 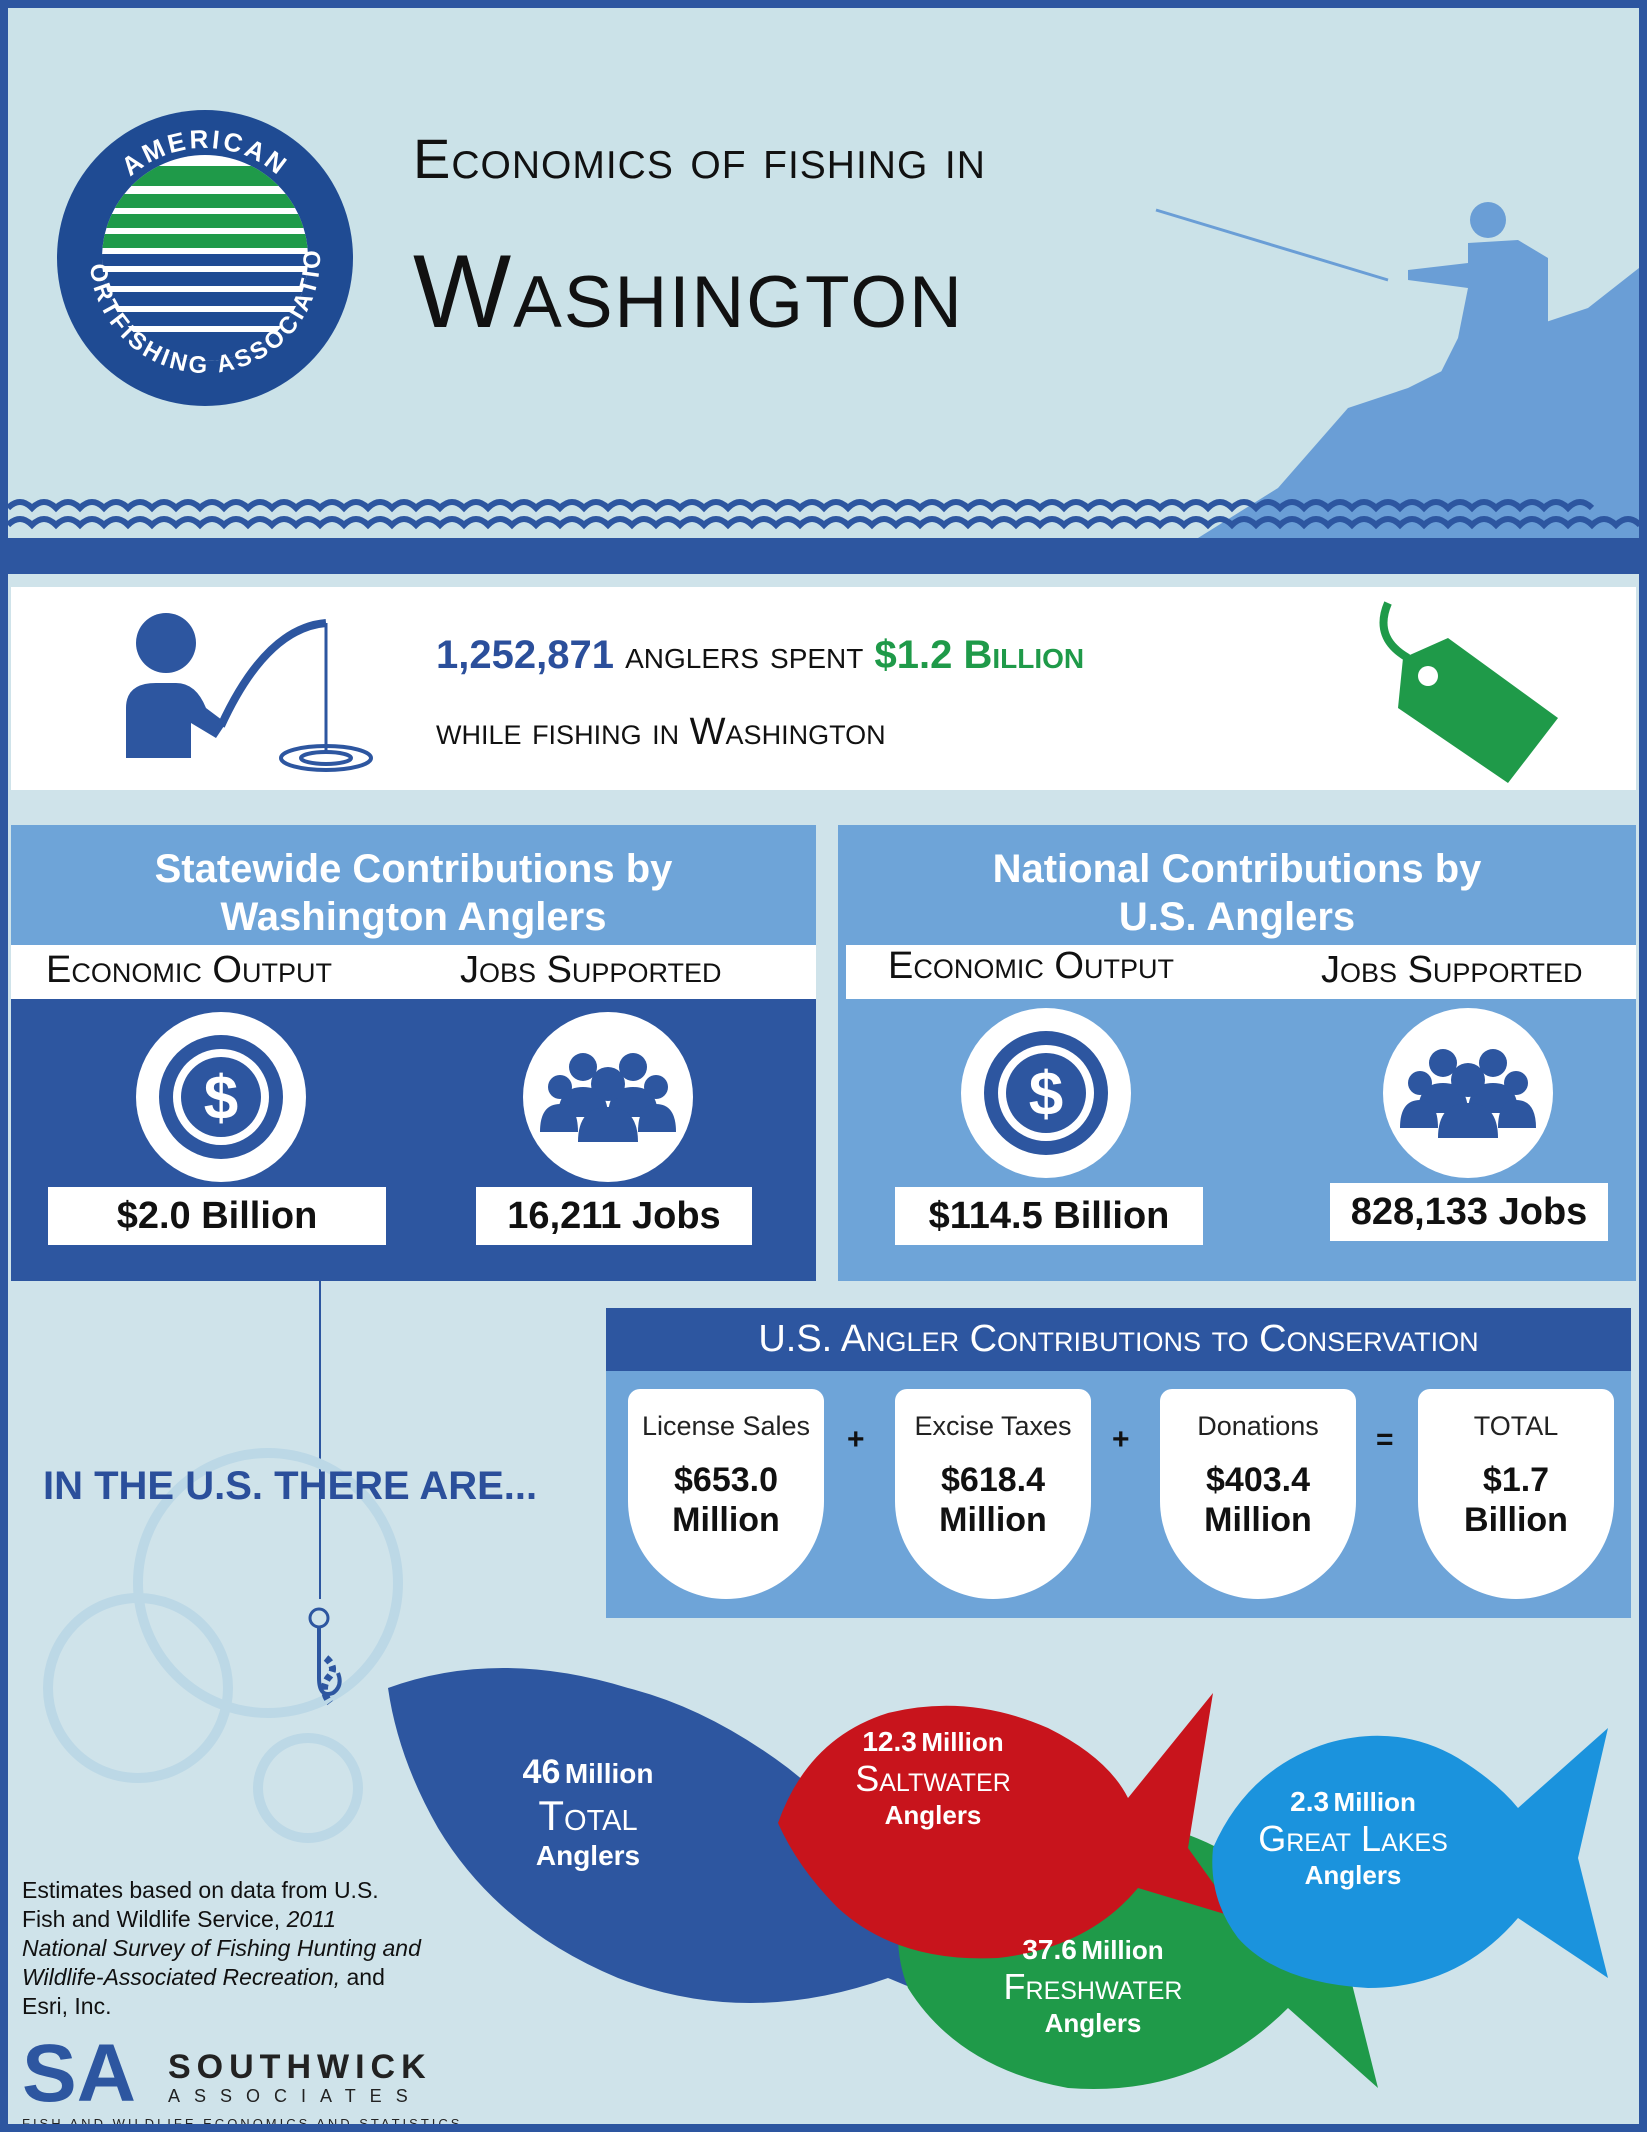 I want to click on bubbles-decoration, so click(x=248, y=1648).